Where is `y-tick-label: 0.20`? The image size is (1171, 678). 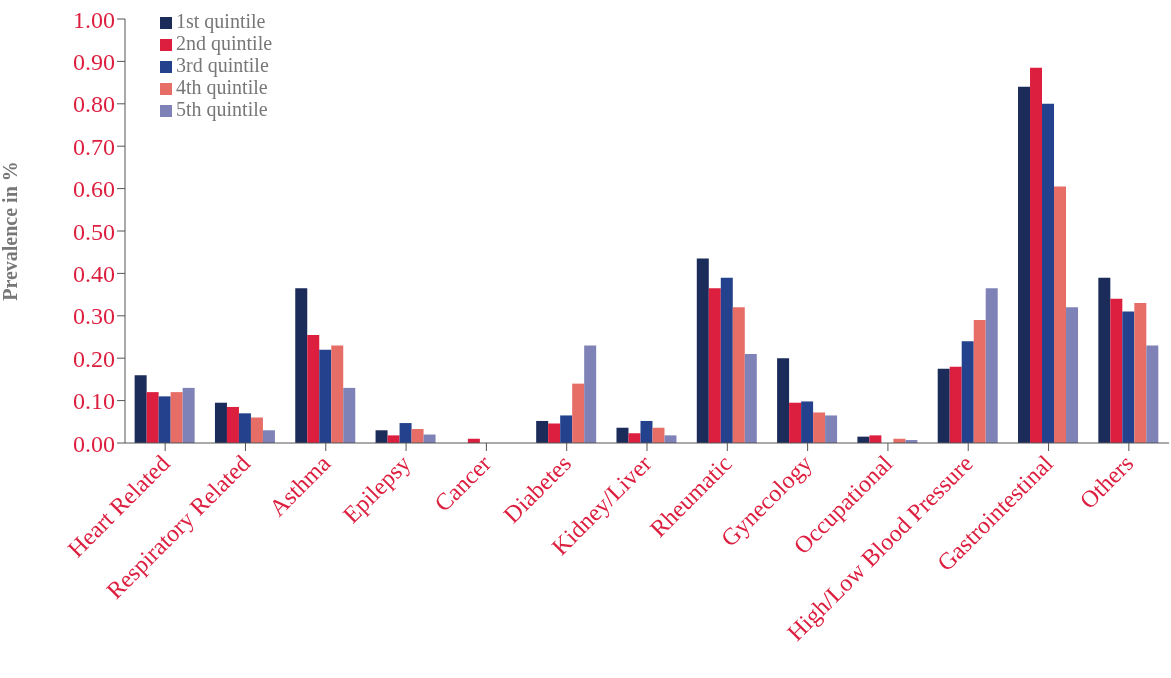 y-tick-label: 0.20 is located at coordinates (94, 358).